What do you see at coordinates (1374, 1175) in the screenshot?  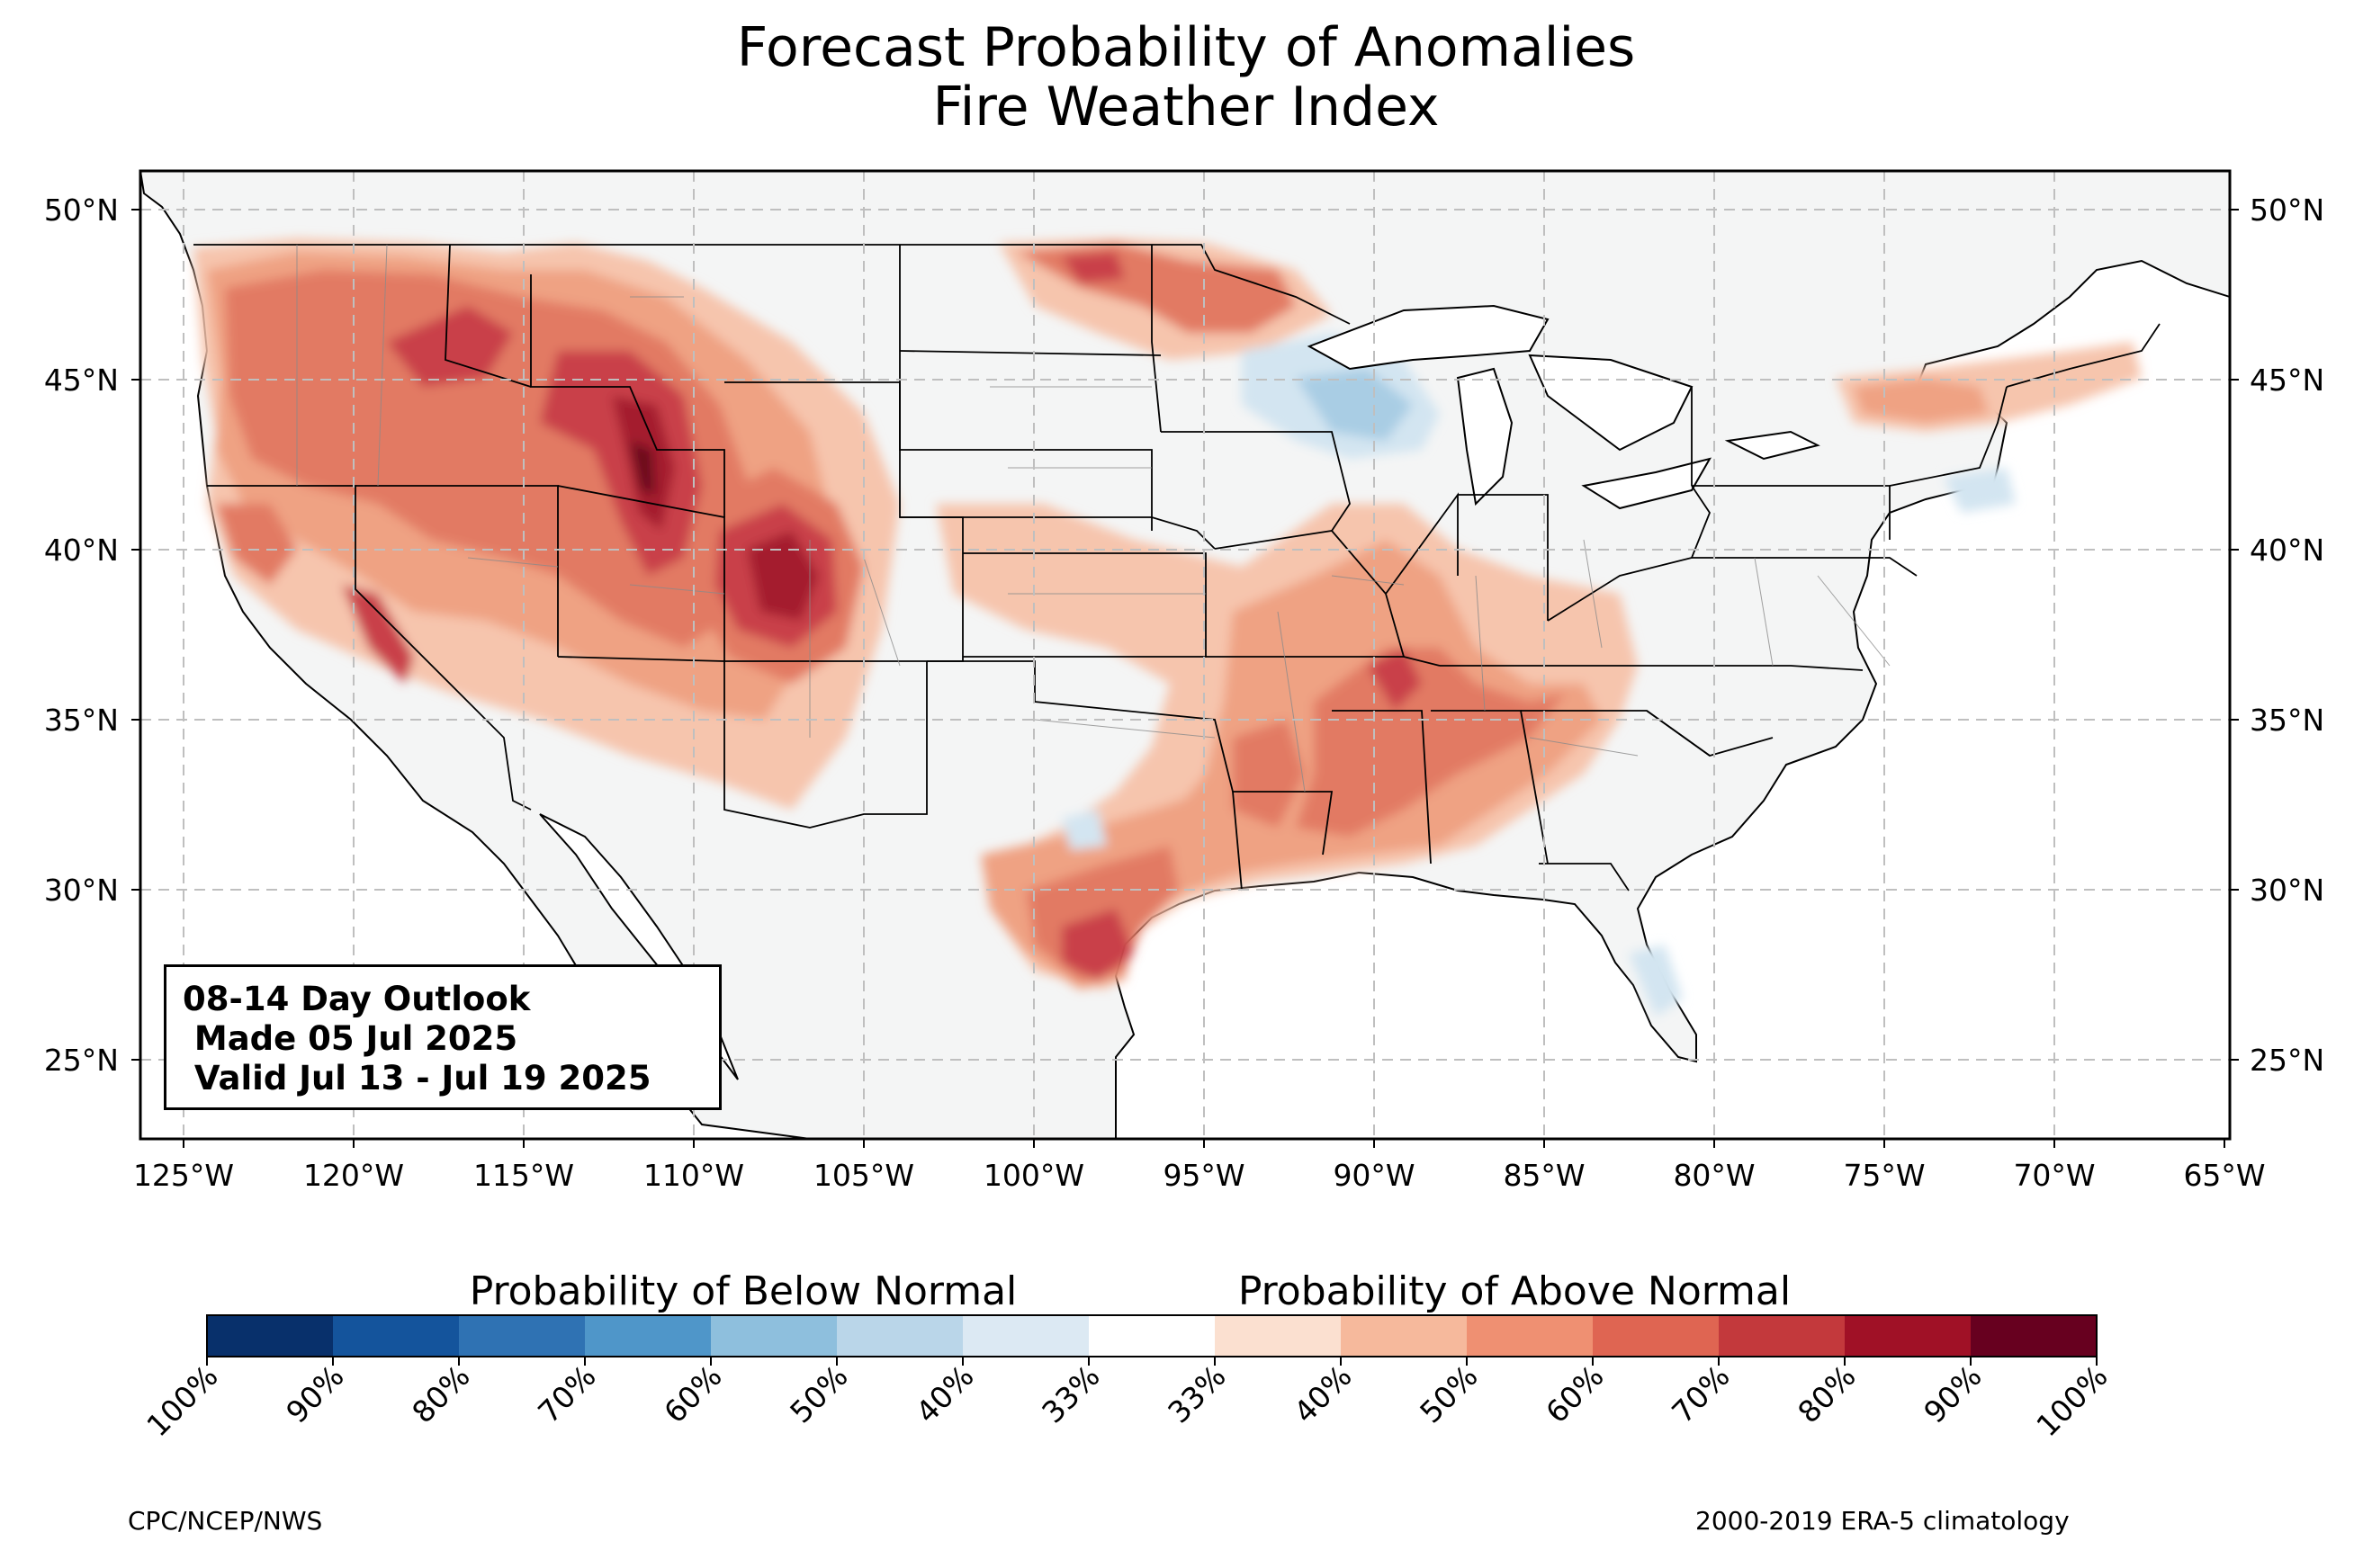 I see `lon-label: 90°W` at bounding box center [1374, 1175].